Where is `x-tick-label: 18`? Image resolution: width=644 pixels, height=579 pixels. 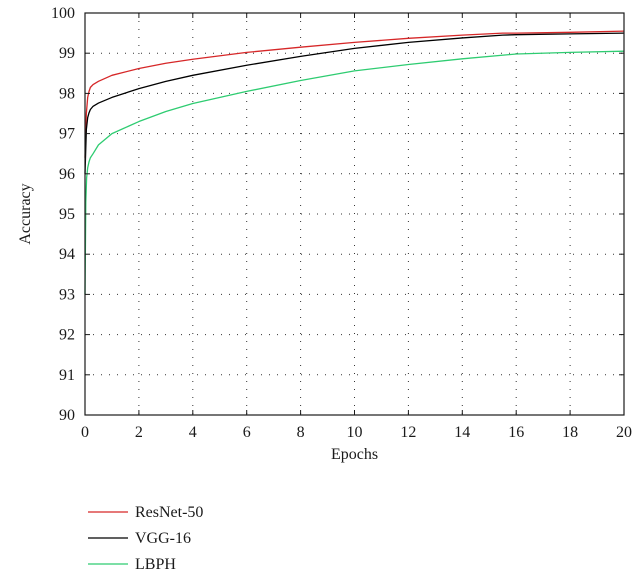
x-tick-label: 18 is located at coordinates (570, 432).